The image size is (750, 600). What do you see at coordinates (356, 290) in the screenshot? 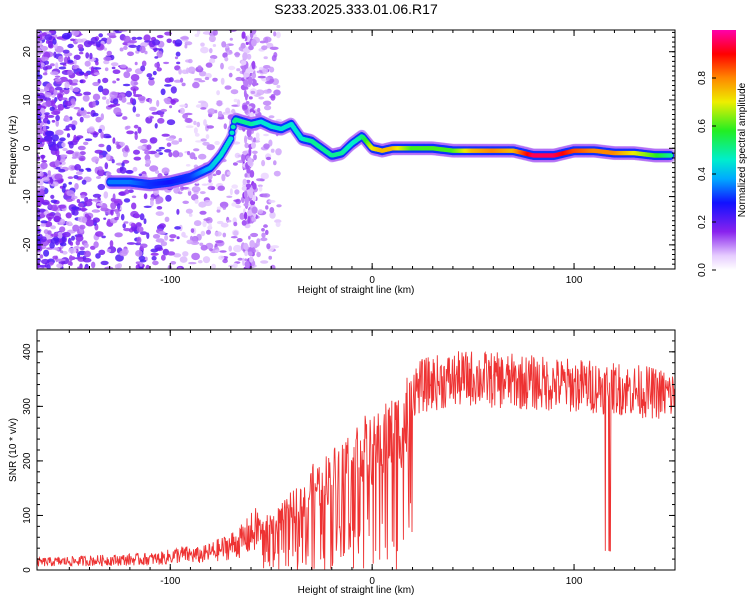
I see `spectrogram-x-label: Height of straight line (km)` at bounding box center [356, 290].